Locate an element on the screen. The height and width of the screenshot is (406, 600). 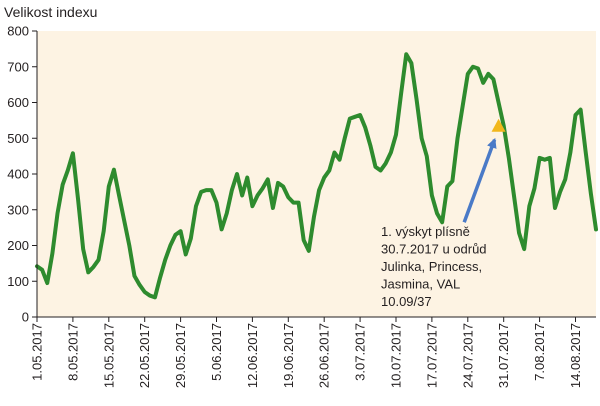
x-tick-label: 31.07.2017 is located at coordinates (503, 355).